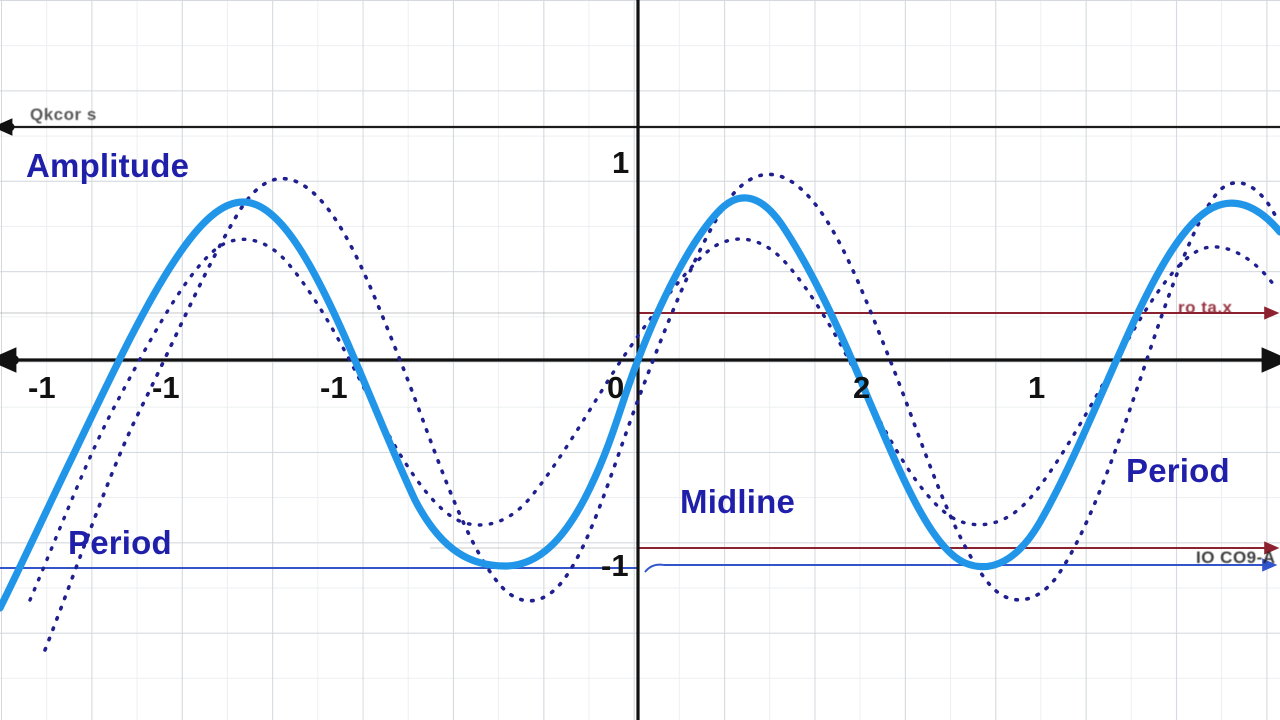  Describe the element at coordinates (961, 565) in the screenshot. I see `baseline-blue-right` at that location.